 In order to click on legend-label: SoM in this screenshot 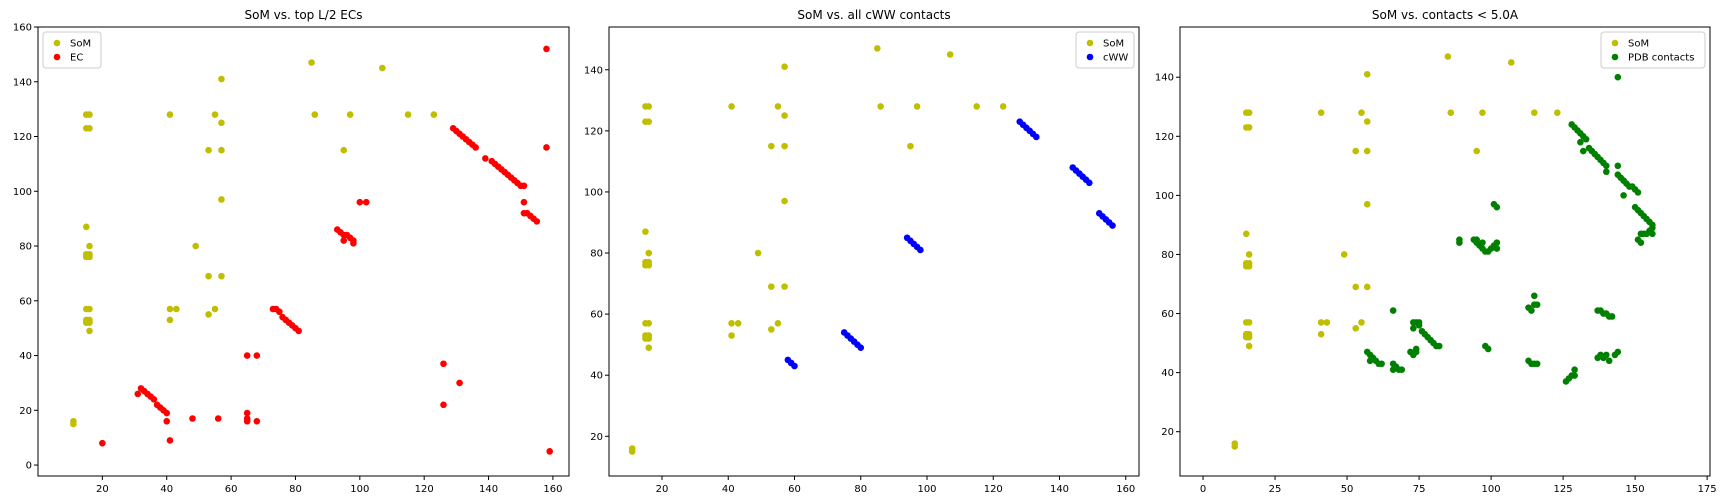, I will do `click(1638, 44)`.